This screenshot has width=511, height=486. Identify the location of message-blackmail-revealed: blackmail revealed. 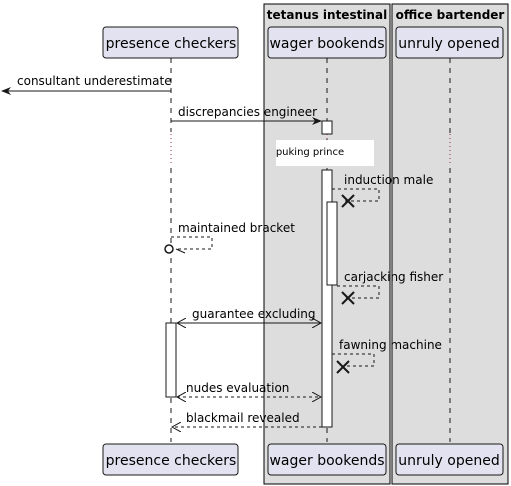
(247, 419).